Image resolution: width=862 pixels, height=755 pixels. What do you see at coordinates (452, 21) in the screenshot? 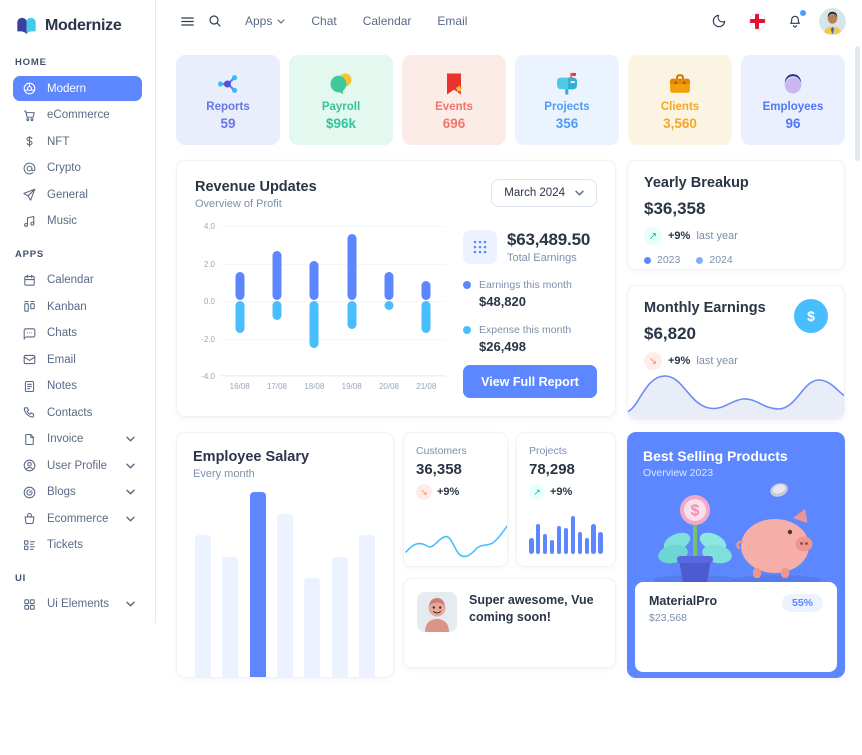
I see `nav-item-email: Email` at bounding box center [452, 21].